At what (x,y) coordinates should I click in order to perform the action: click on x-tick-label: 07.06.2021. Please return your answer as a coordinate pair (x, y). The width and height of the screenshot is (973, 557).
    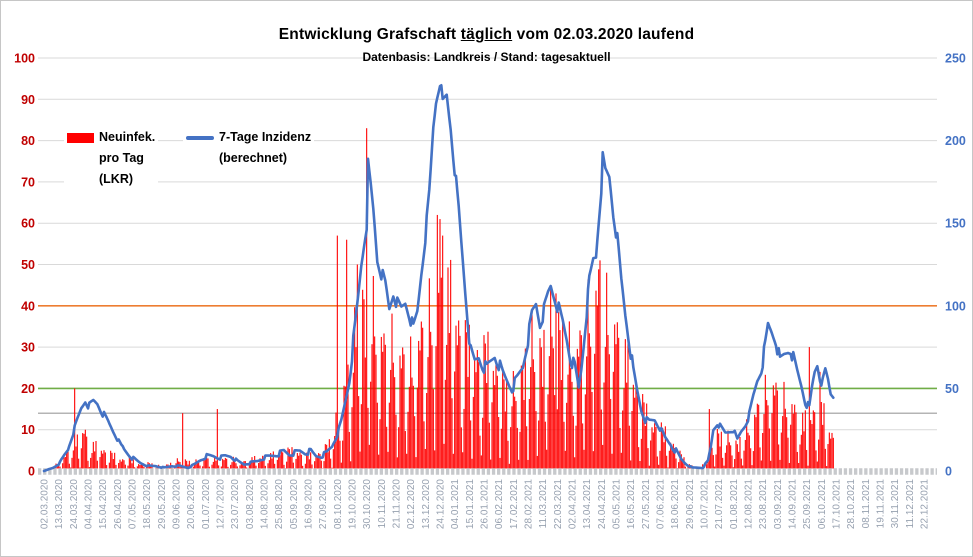
    Looking at the image, I should click on (661, 504).